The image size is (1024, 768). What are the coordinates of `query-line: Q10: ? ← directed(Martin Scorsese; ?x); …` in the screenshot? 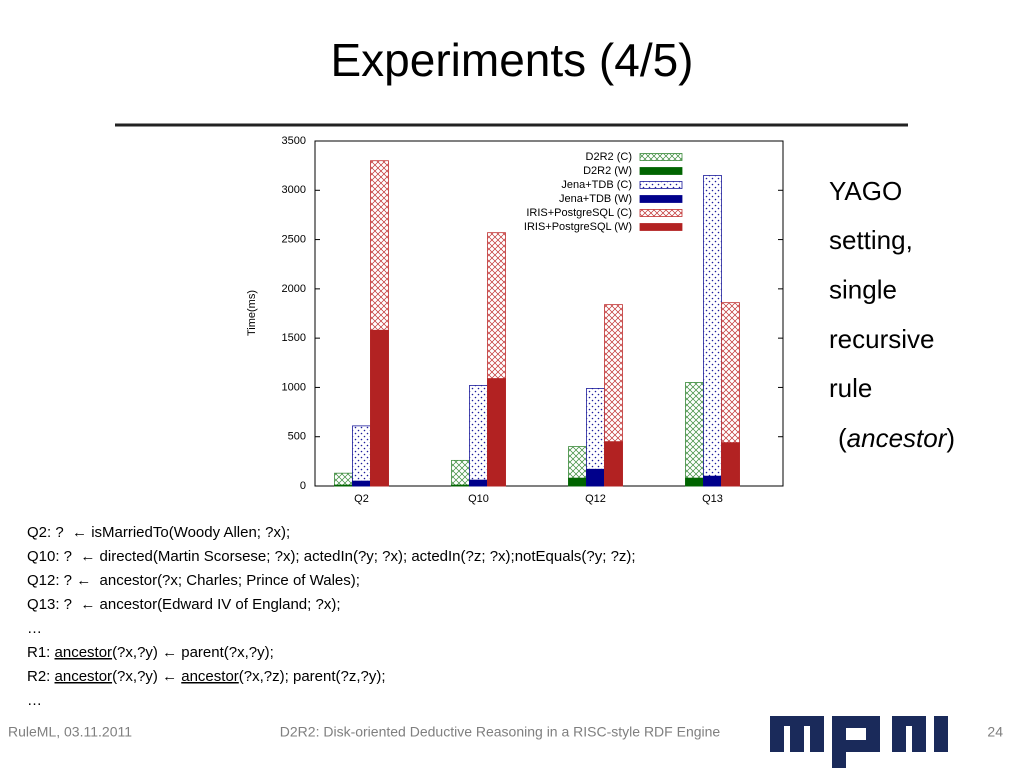 It's located at (331, 556).